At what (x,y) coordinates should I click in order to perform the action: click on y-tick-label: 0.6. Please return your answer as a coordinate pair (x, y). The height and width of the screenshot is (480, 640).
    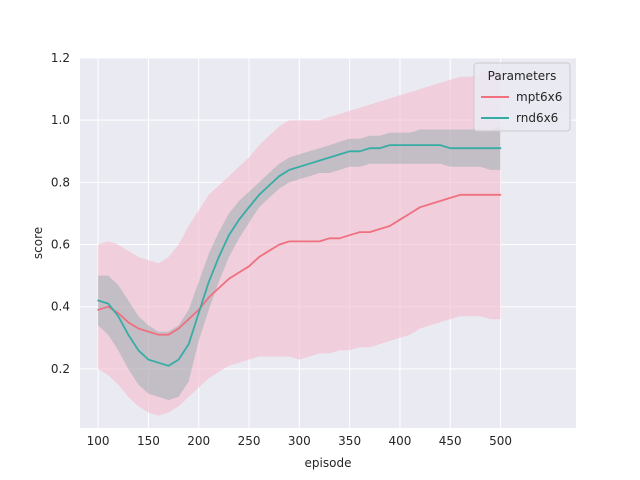
    Looking at the image, I should click on (60, 245).